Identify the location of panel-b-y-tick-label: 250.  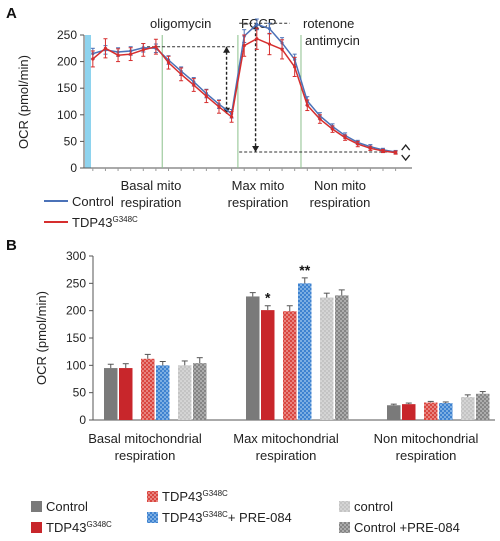
(76, 283).